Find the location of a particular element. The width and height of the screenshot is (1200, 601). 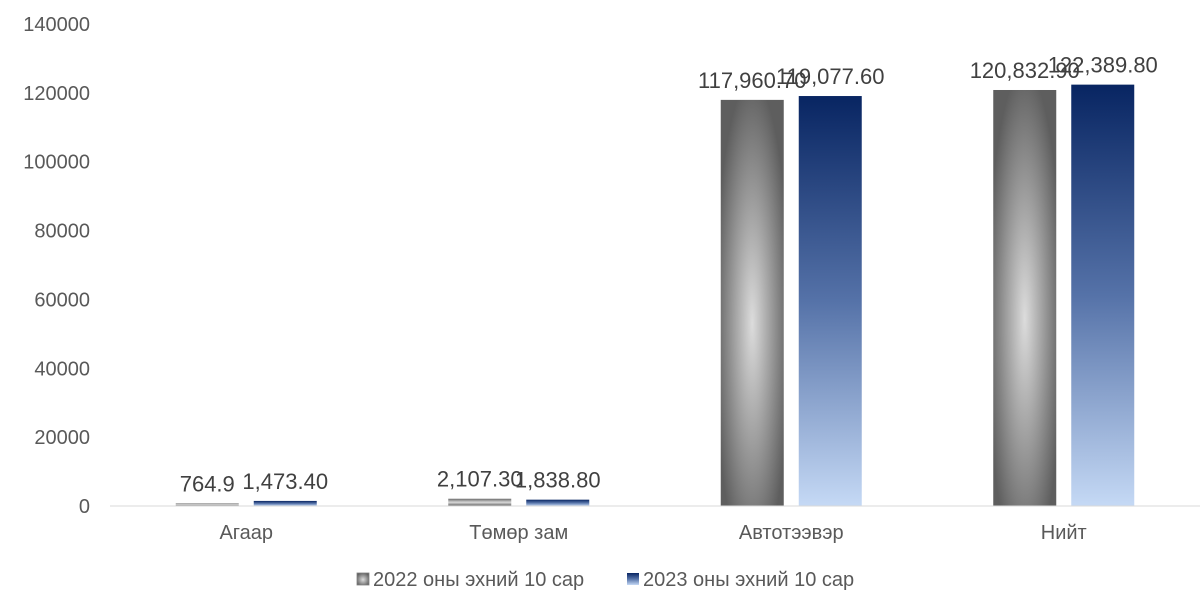

x-tick-label: Нийт is located at coordinates (1064, 533).